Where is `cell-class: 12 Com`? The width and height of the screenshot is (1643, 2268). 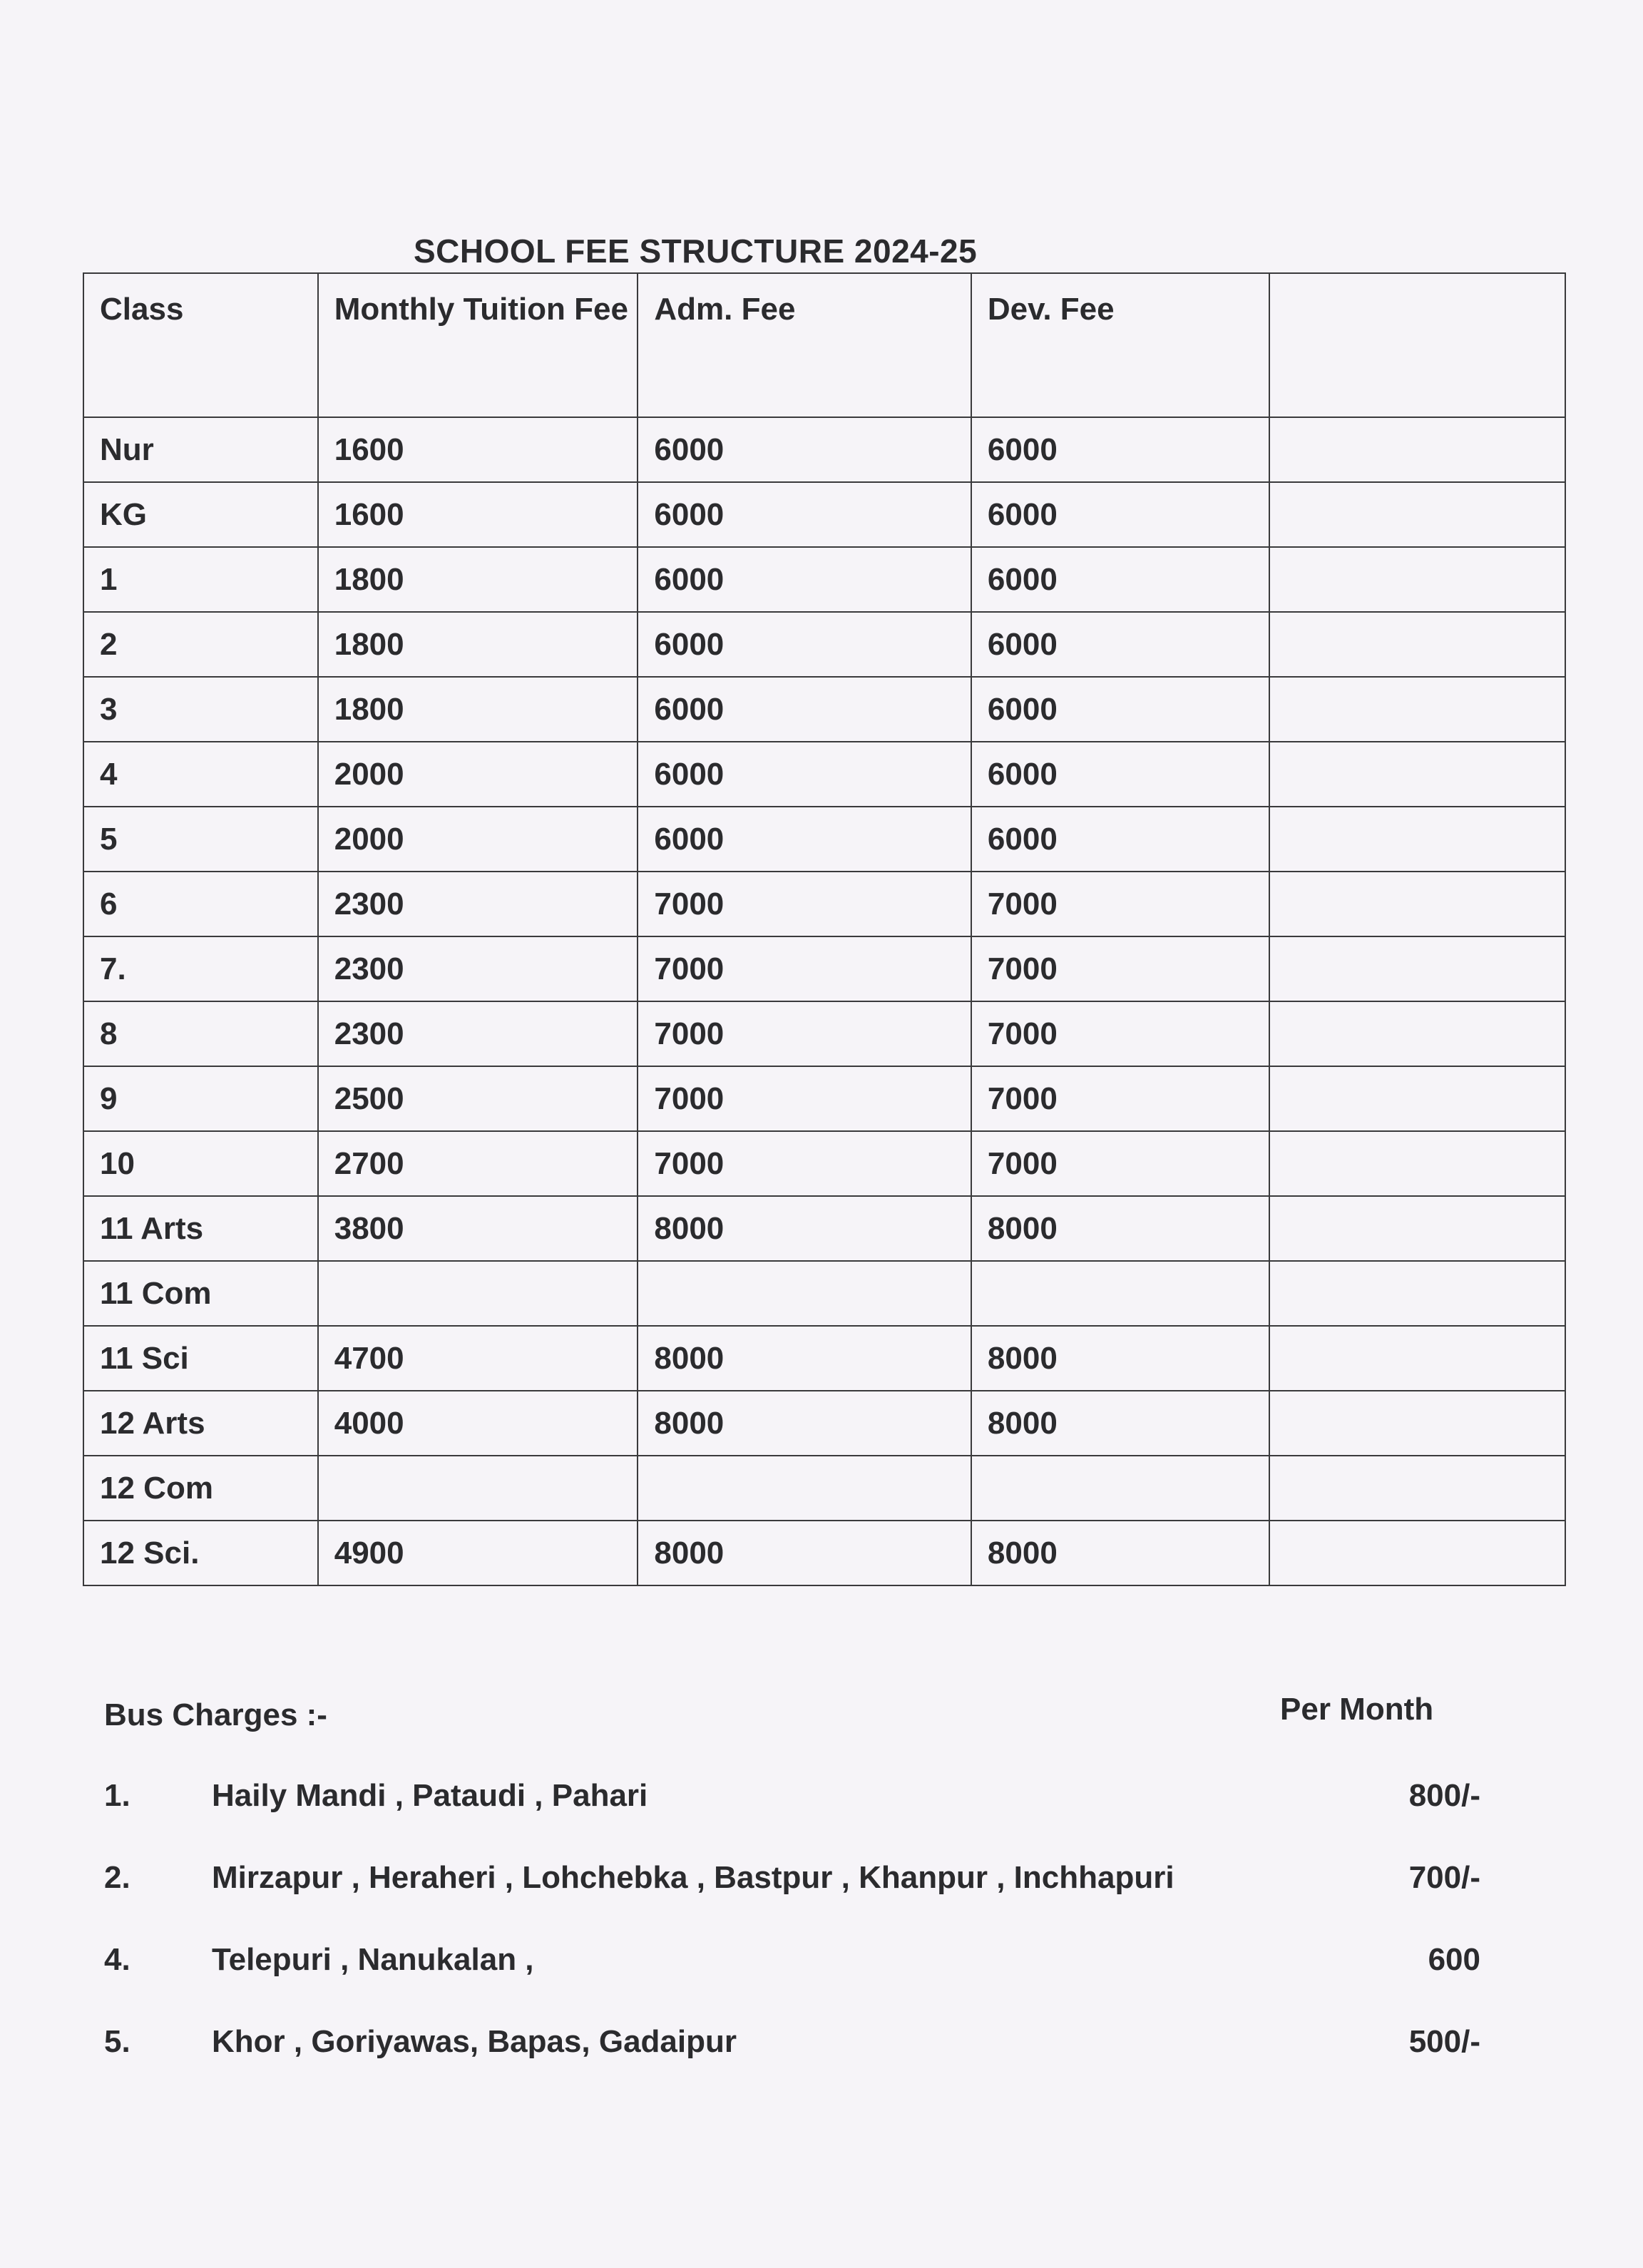 cell-class: 12 Com is located at coordinates (201, 1488).